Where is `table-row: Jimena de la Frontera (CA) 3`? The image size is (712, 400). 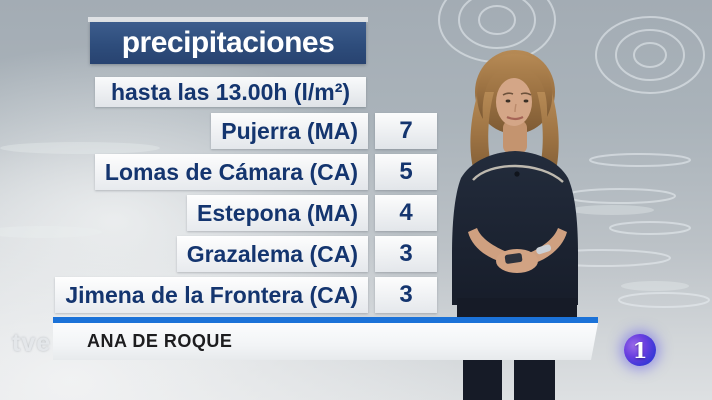 table-row: Jimena de la Frontera (CA) 3 is located at coordinates (218, 295).